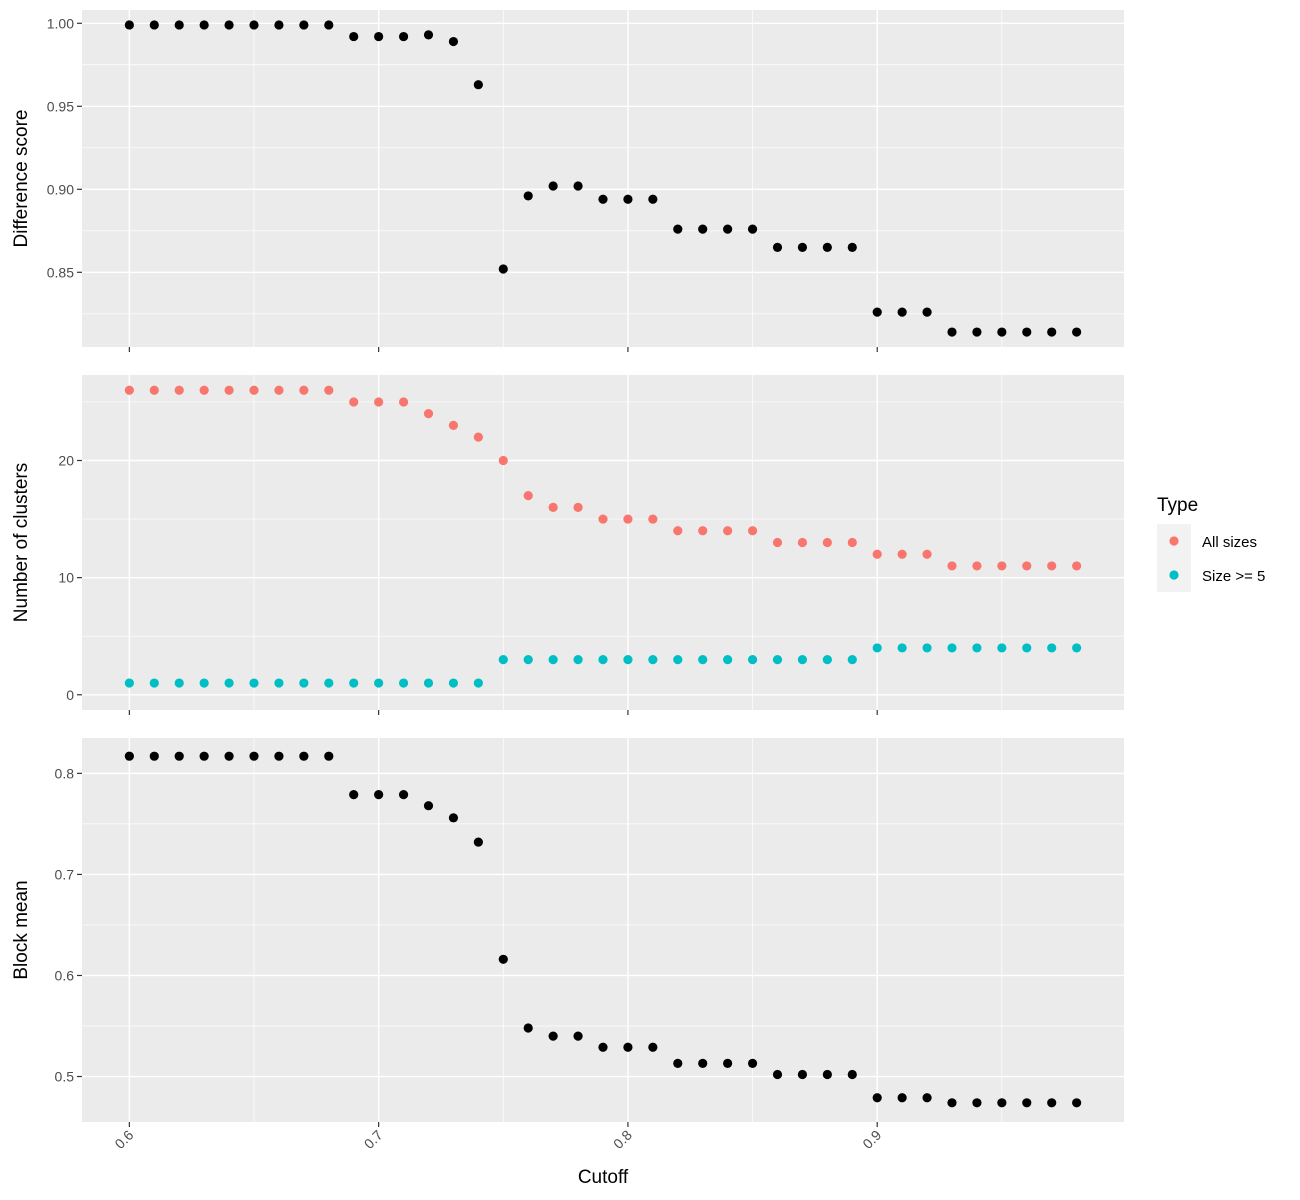  I want to click on y-tick-label: 0.6, so click(65, 975).